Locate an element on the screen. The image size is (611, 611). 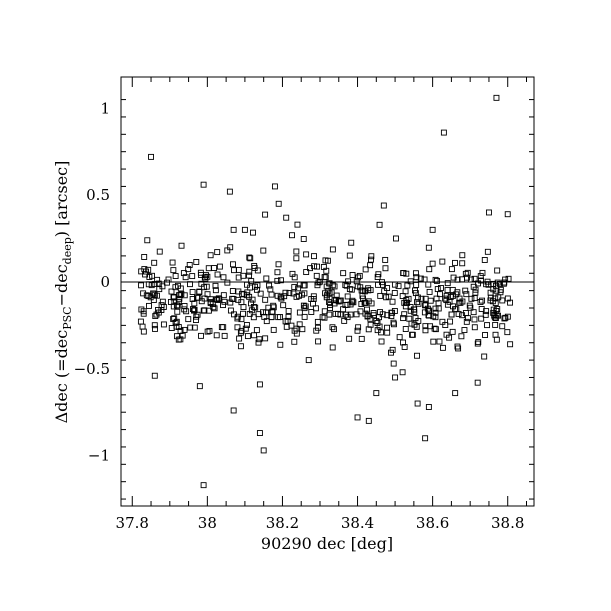
x-tick-label: 38.2 is located at coordinates (282, 523).